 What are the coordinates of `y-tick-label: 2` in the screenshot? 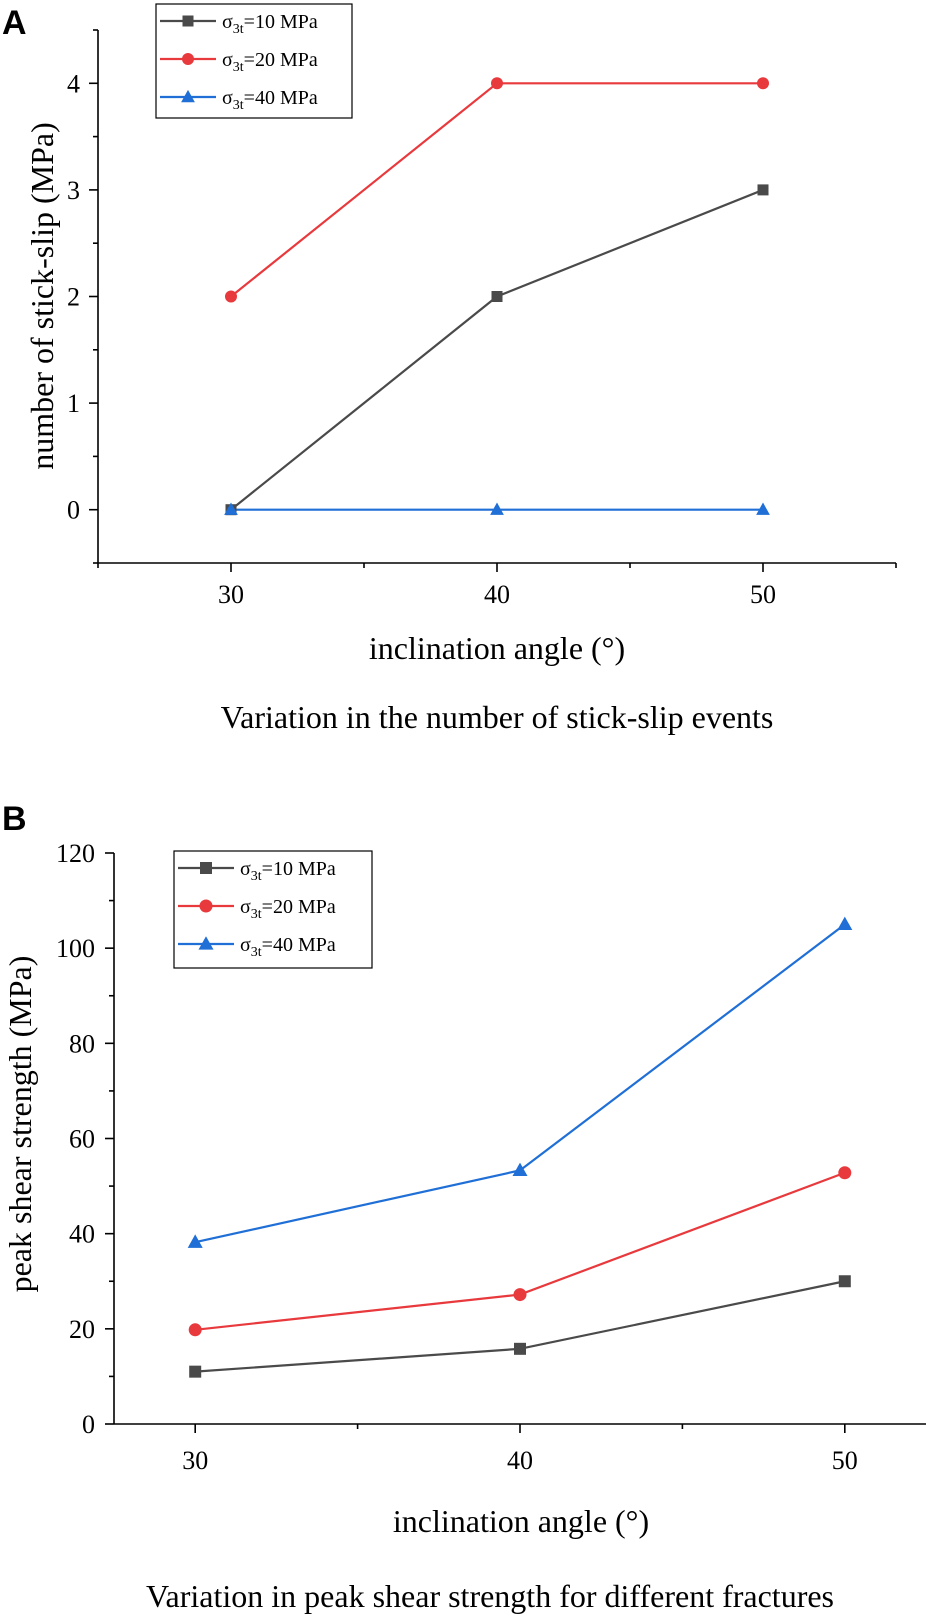 It's located at (73, 297).